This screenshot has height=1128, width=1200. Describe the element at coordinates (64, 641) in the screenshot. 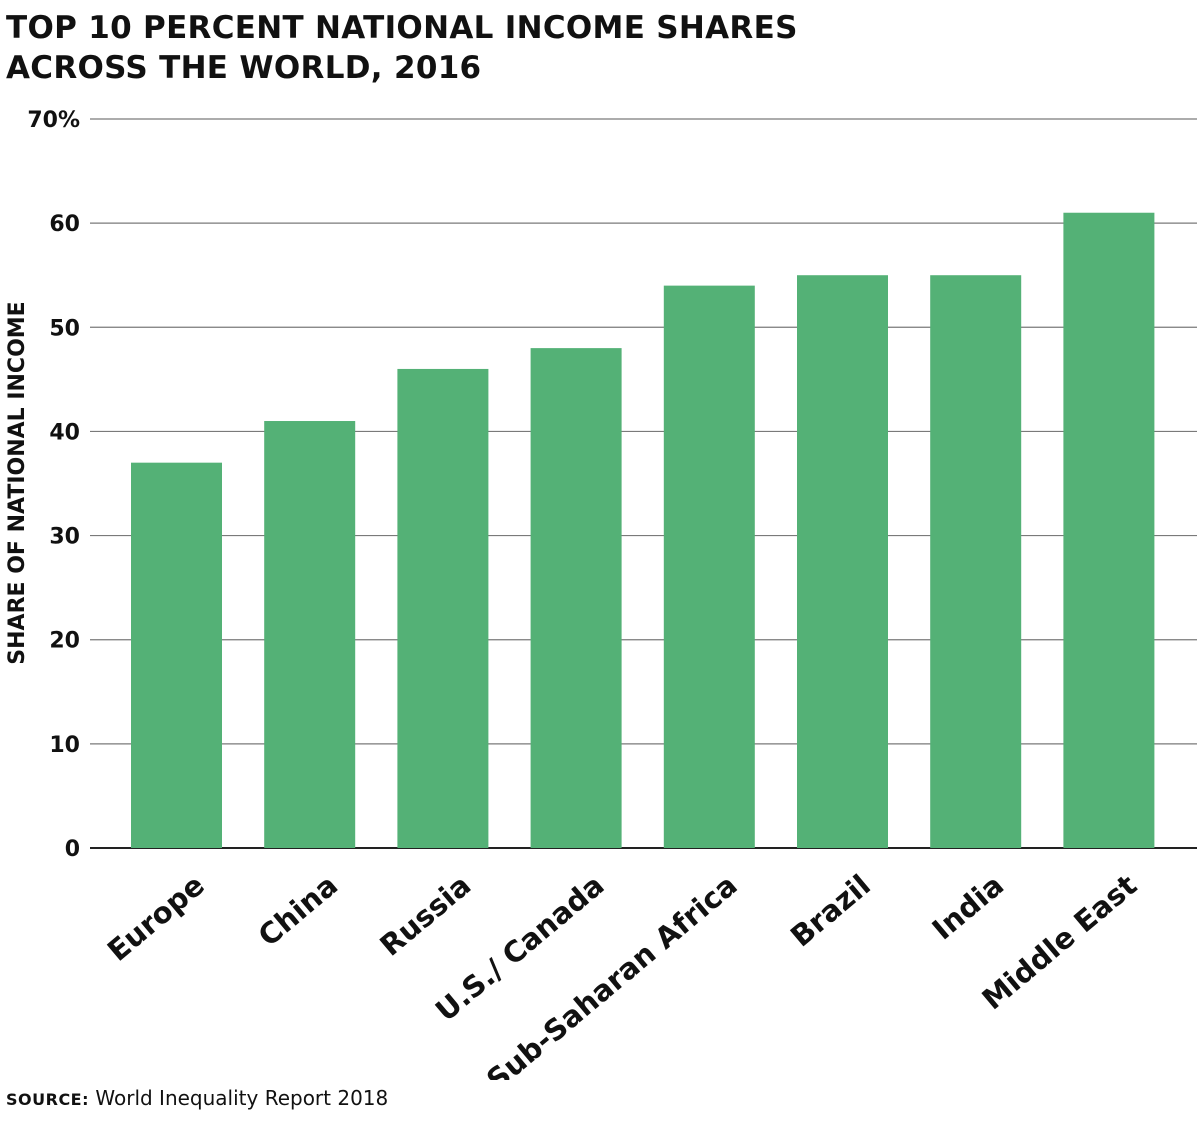

I see `y-tick-label: 20` at that location.